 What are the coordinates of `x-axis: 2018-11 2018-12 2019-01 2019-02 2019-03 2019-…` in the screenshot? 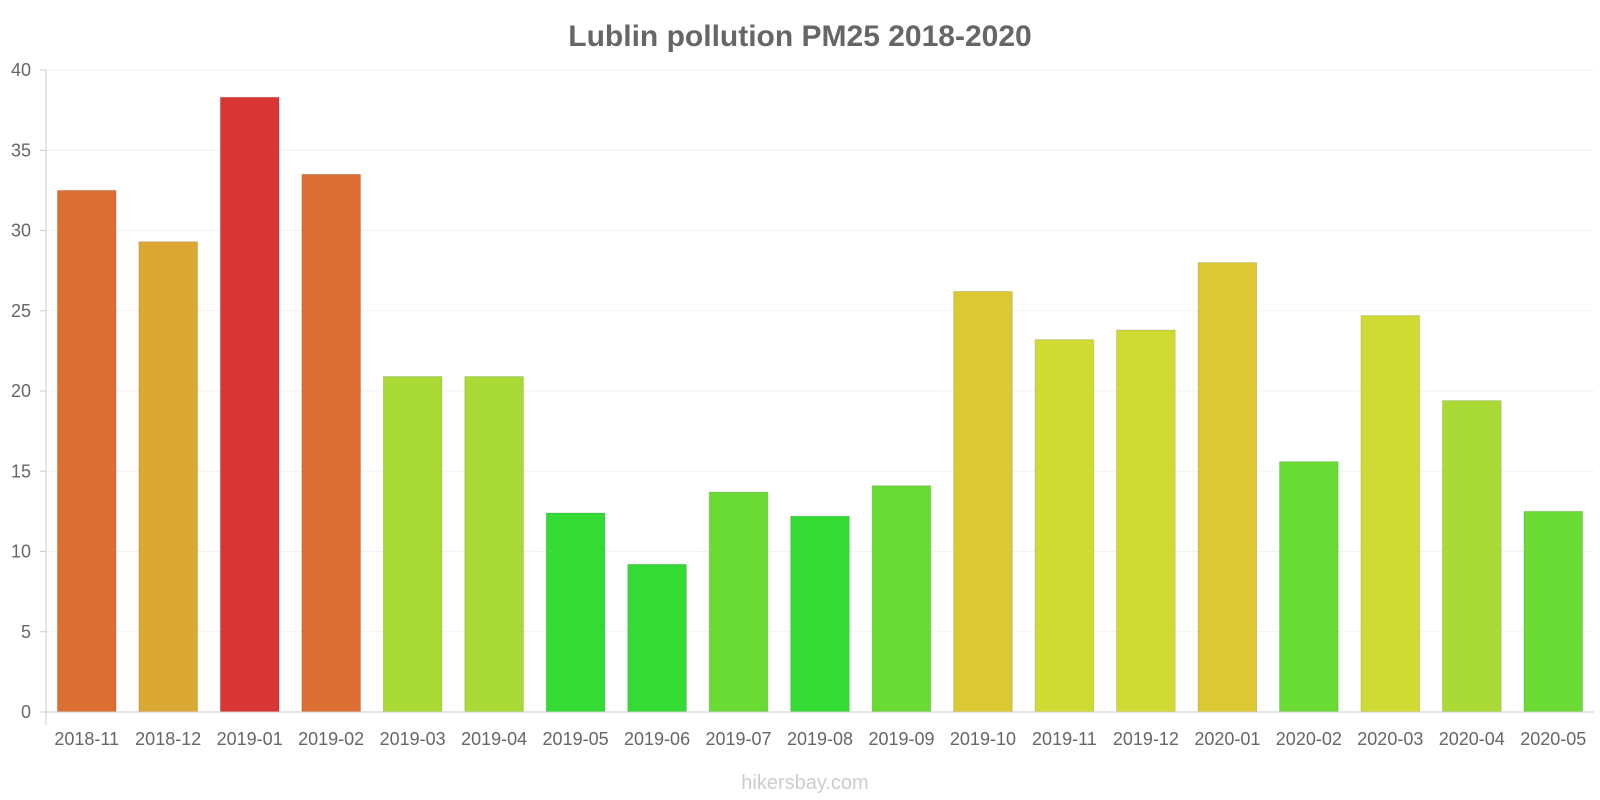 It's located at (817, 730).